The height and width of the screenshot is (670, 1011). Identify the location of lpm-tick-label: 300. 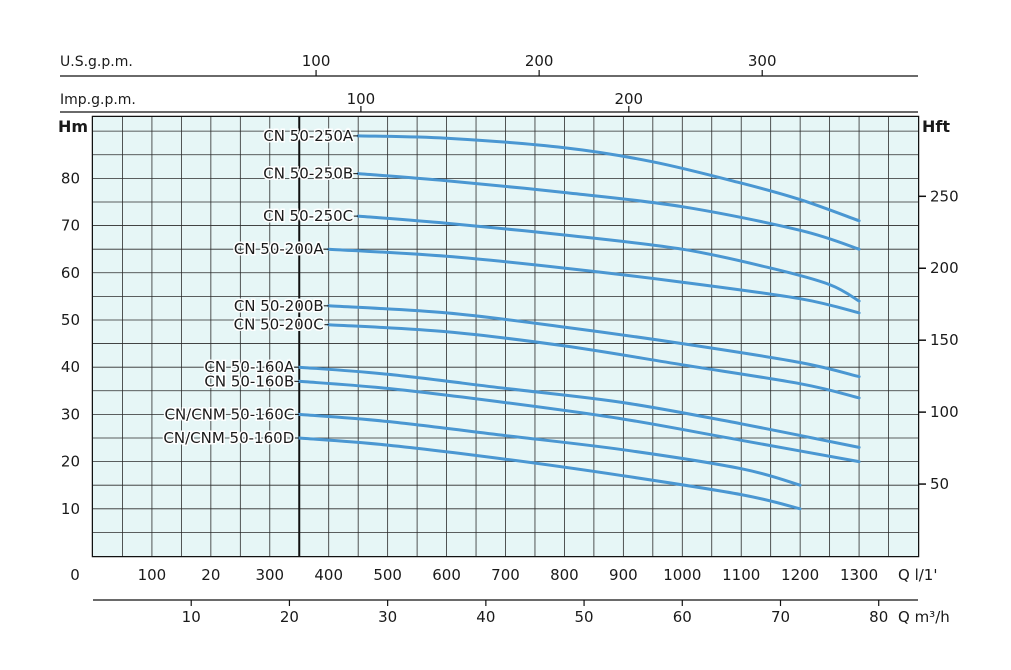
(269, 575).